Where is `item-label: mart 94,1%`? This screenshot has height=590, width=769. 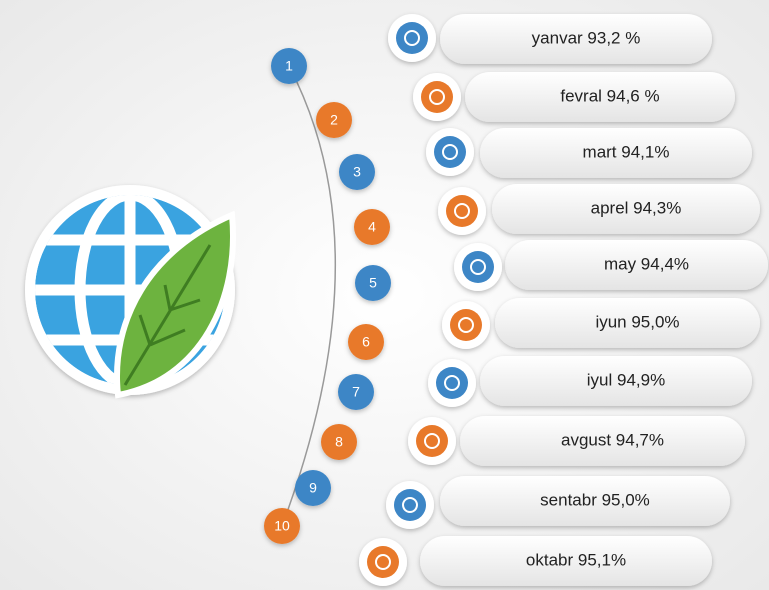 item-label: mart 94,1% is located at coordinates (626, 151).